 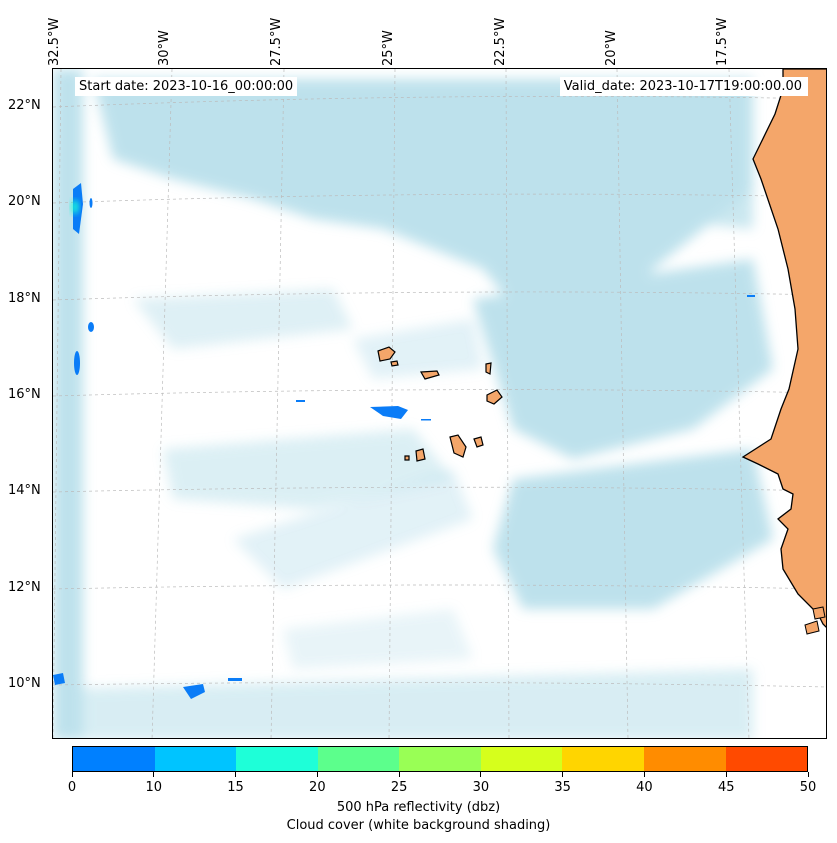 I want to click on island-sal, so click(x=488, y=368).